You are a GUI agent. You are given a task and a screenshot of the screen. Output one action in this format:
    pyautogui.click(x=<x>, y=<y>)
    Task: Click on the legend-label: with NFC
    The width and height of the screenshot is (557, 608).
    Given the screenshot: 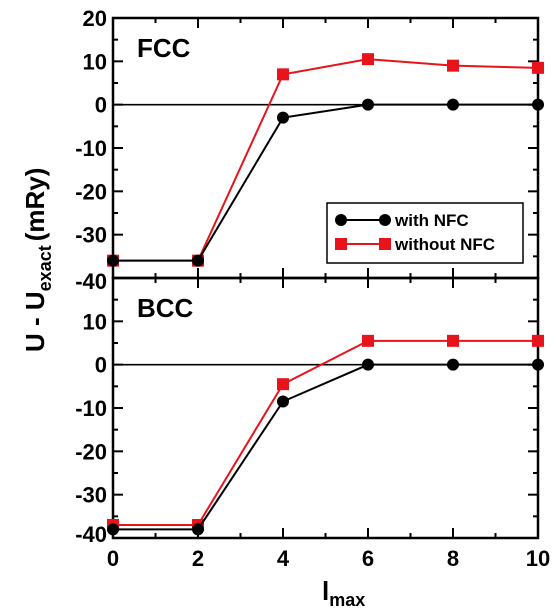 What is the action you would take?
    pyautogui.click(x=431, y=220)
    